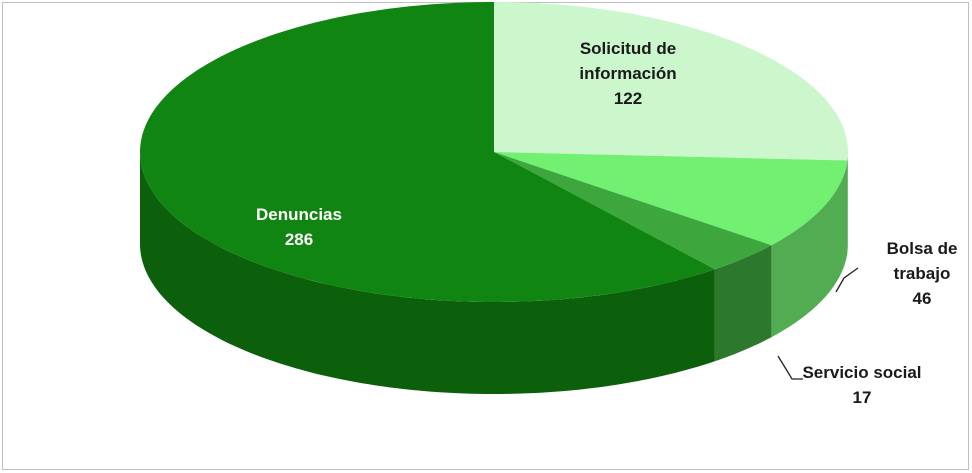 The image size is (972, 473). I want to click on slice-category: Denuncias, so click(299, 214).